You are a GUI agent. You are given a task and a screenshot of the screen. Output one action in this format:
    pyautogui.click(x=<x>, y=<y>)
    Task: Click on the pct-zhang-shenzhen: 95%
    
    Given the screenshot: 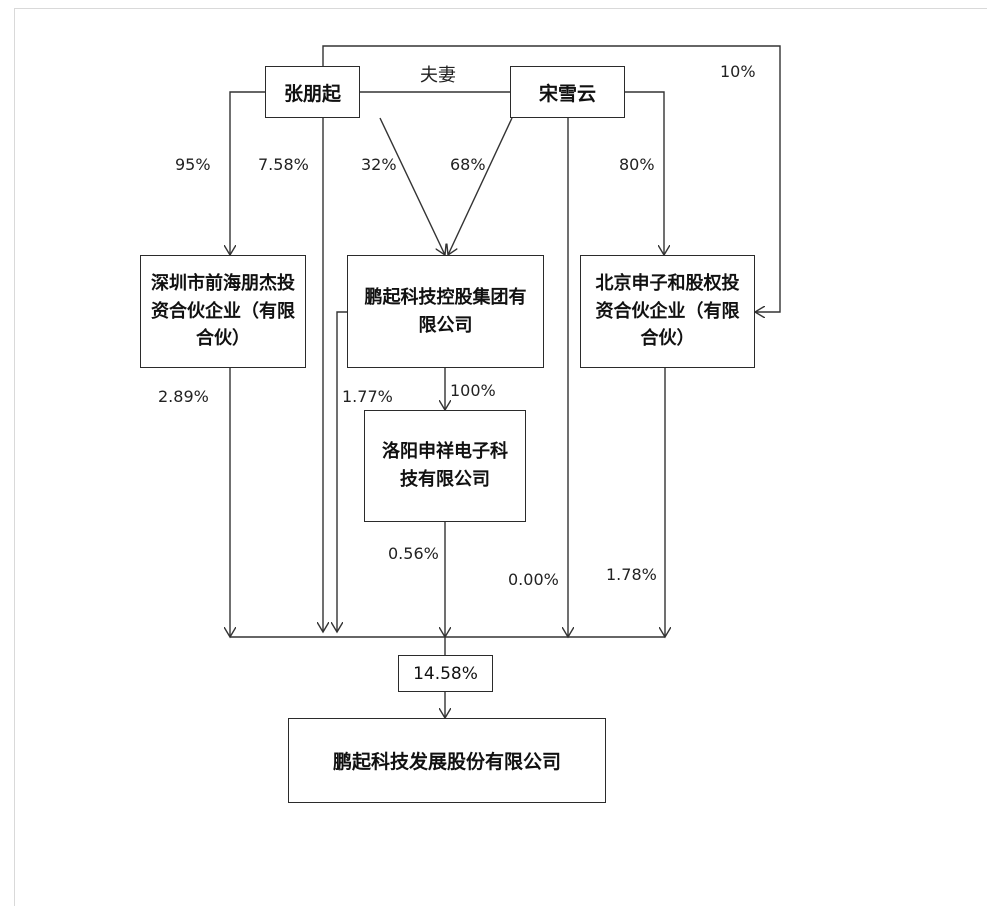 What is the action you would take?
    pyautogui.click(x=193, y=164)
    